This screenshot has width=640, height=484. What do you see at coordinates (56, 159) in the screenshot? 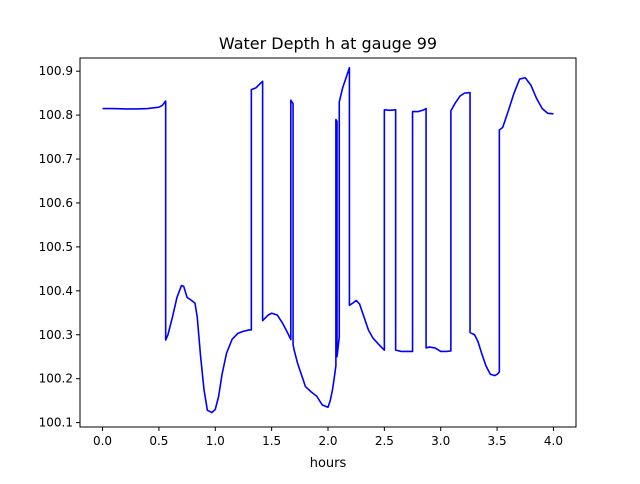
I see `y-tick-label: 100.7` at bounding box center [56, 159].